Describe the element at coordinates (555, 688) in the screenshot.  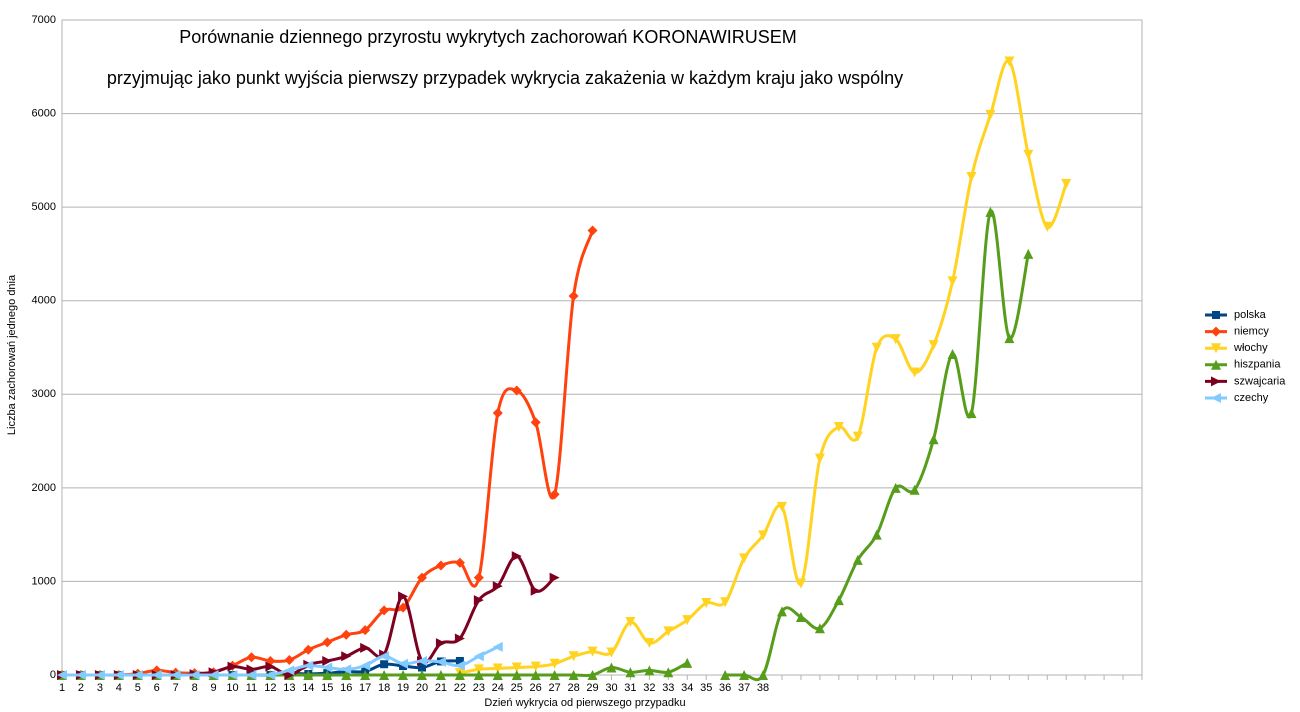
I see `x-tick-label: 27` at that location.